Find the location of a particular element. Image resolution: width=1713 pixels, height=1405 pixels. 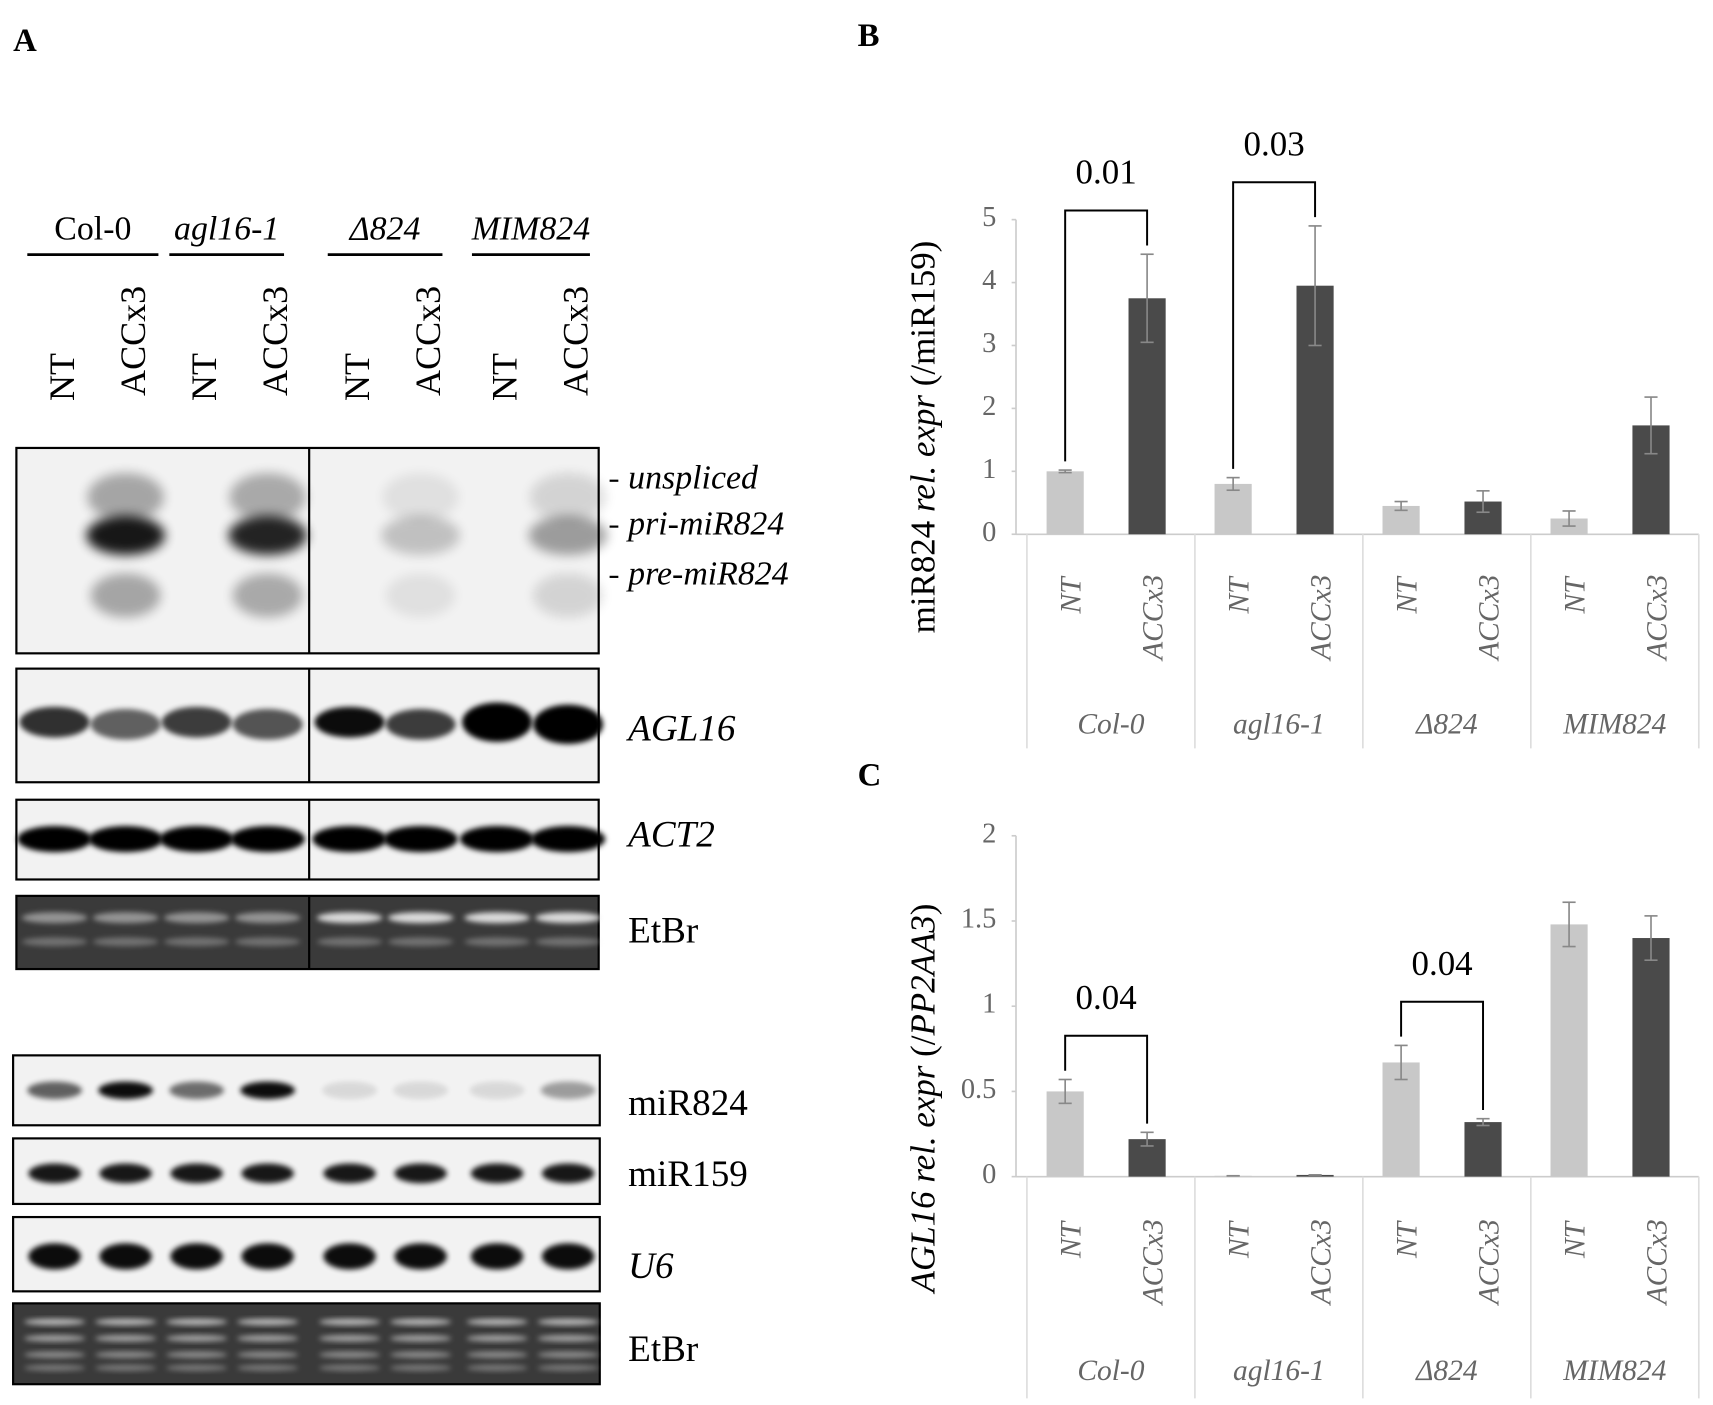

y-axis-label-part: miR824 is located at coordinates (922, 572).